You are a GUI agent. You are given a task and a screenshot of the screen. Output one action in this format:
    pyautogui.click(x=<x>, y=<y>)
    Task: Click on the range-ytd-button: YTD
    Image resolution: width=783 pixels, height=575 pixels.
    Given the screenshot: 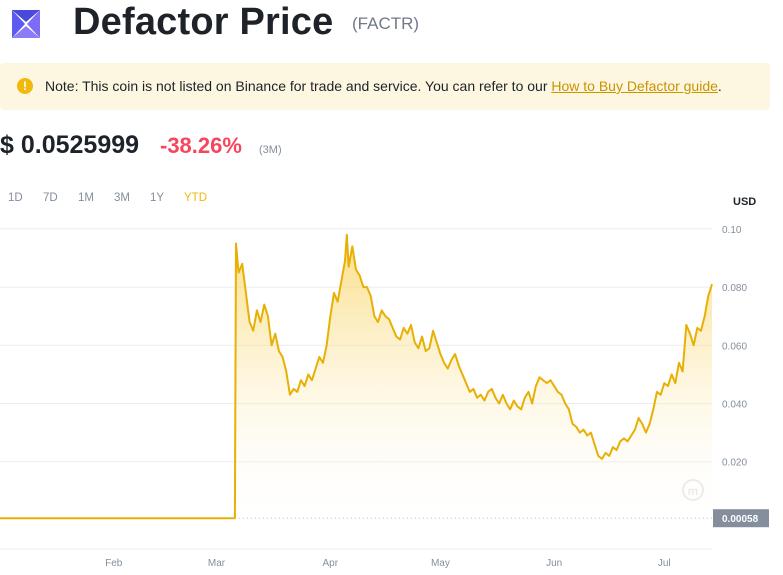 What is the action you would take?
    pyautogui.click(x=195, y=198)
    